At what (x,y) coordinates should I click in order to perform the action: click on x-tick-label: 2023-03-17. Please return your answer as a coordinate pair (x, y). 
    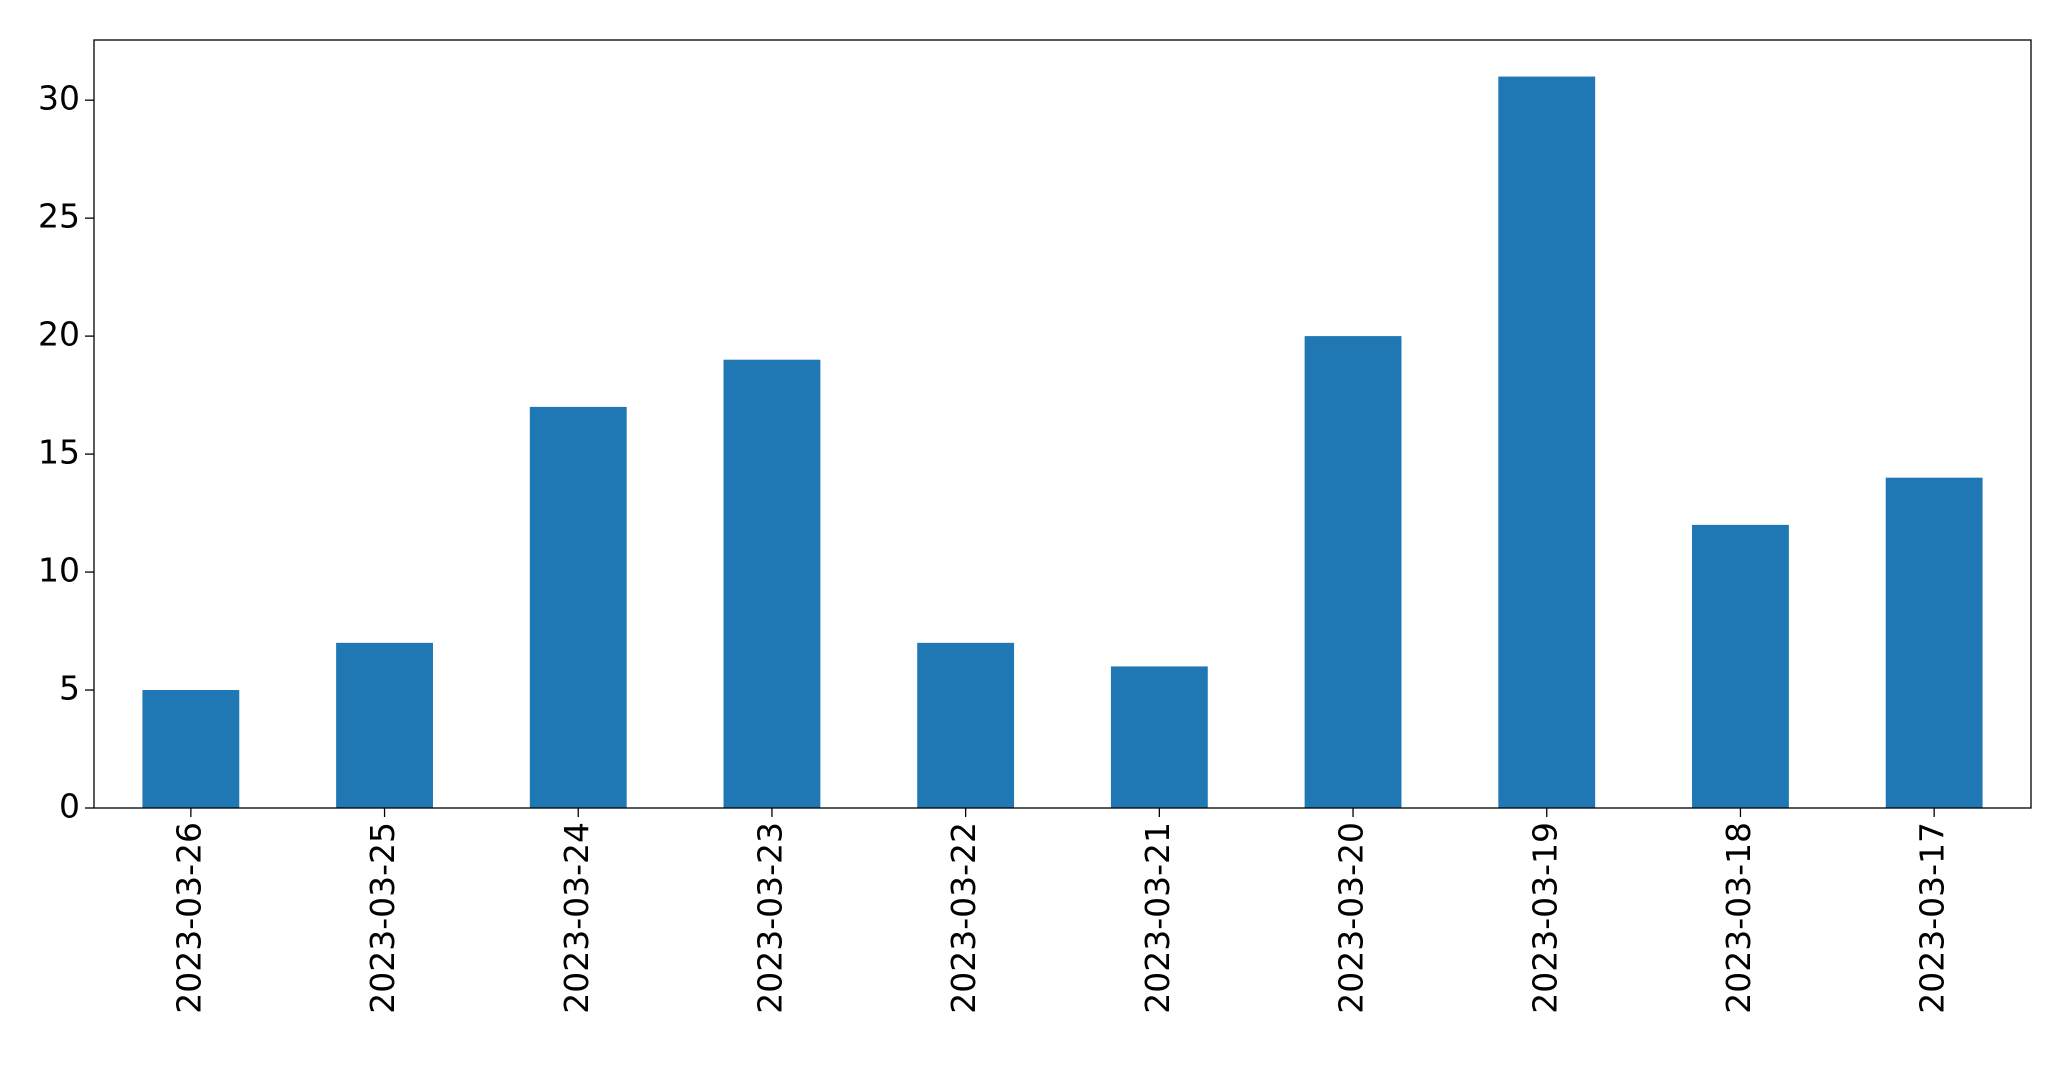
    Looking at the image, I should click on (1932, 918).